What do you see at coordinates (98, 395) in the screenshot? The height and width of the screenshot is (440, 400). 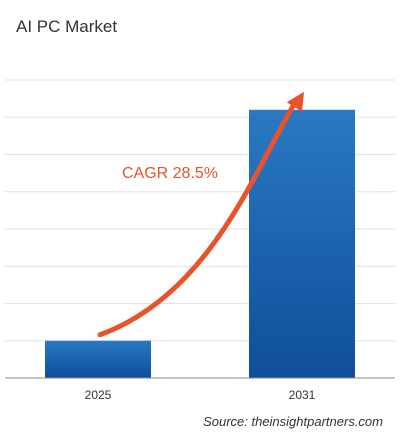 I see `x-tick-label-2025: 2025` at bounding box center [98, 395].